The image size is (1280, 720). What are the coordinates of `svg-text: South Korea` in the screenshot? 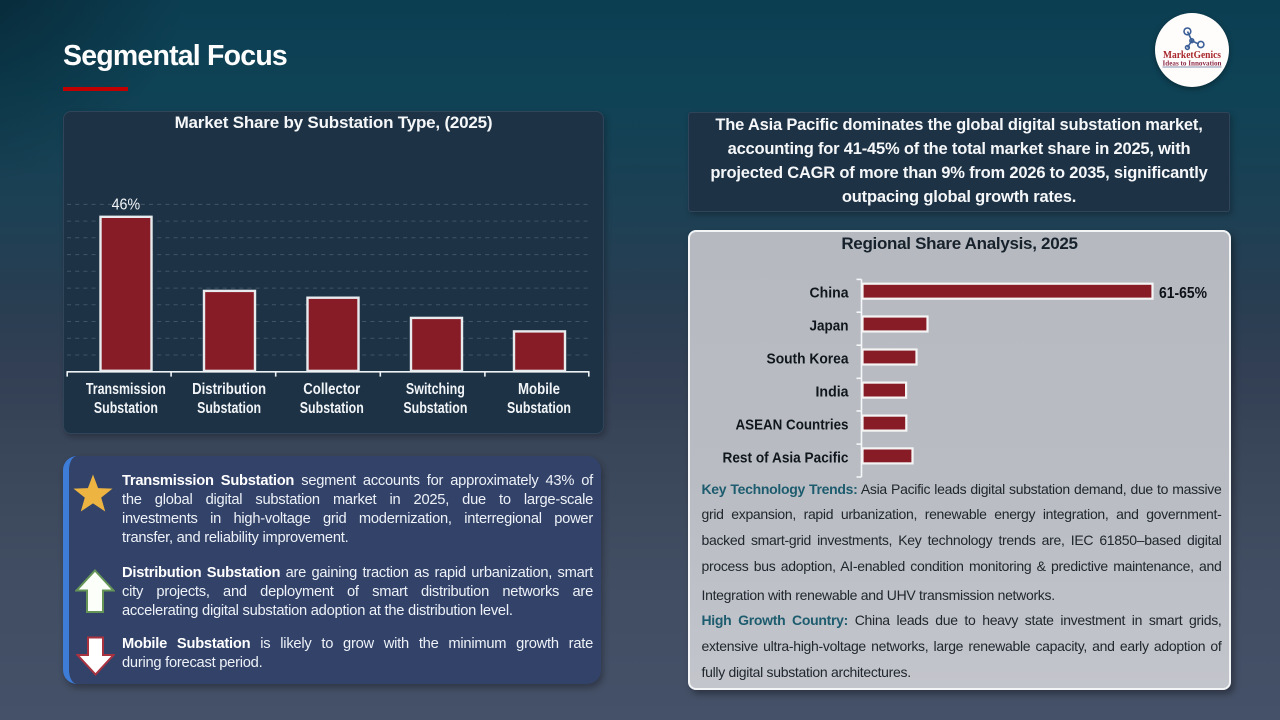 It's located at (808, 359).